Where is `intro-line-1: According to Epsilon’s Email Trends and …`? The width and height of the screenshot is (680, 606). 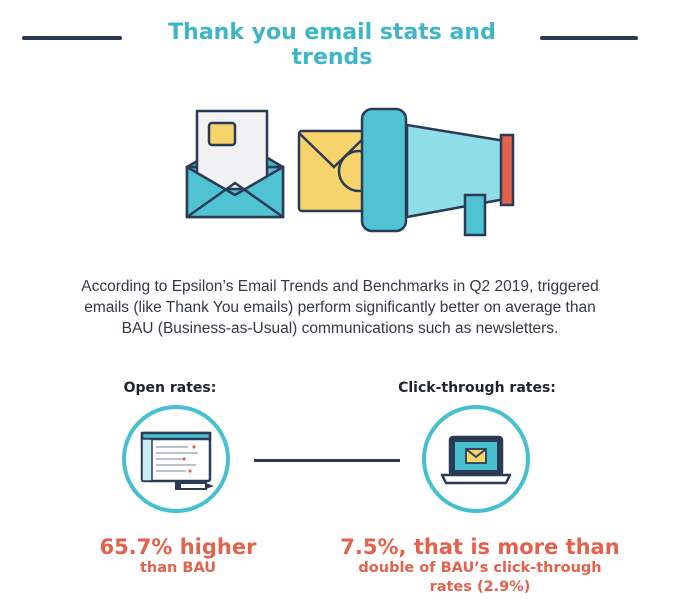 intro-line-1: According to Epsilon’s Email Trends and … is located at coordinates (340, 286).